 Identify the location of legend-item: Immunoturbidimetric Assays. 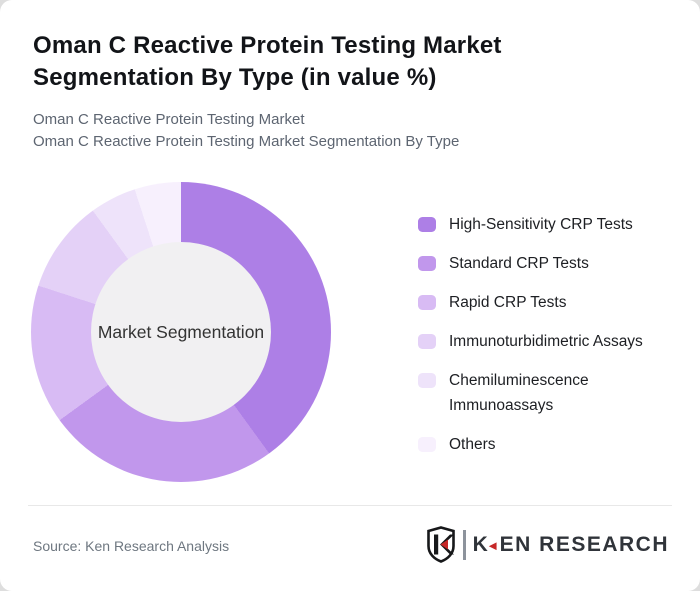
(552, 341).